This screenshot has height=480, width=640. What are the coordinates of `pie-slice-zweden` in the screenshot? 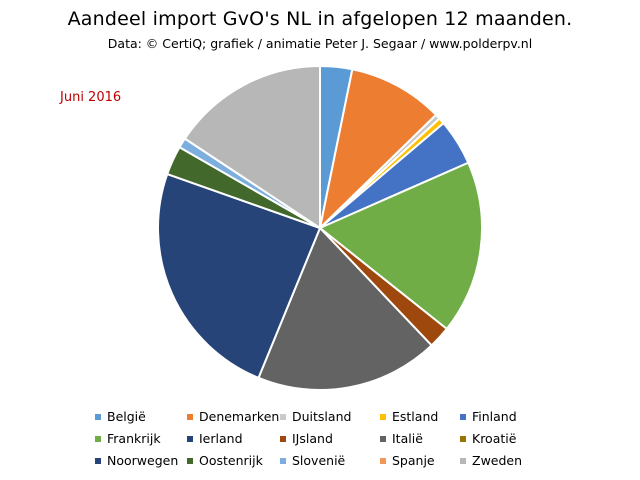 It's located at (252, 147).